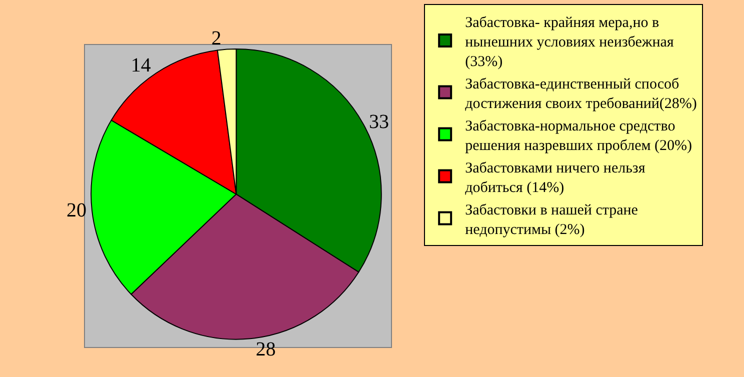 This screenshot has height=377, width=744. What do you see at coordinates (76, 211) in the screenshot?
I see `data-label: 20` at bounding box center [76, 211].